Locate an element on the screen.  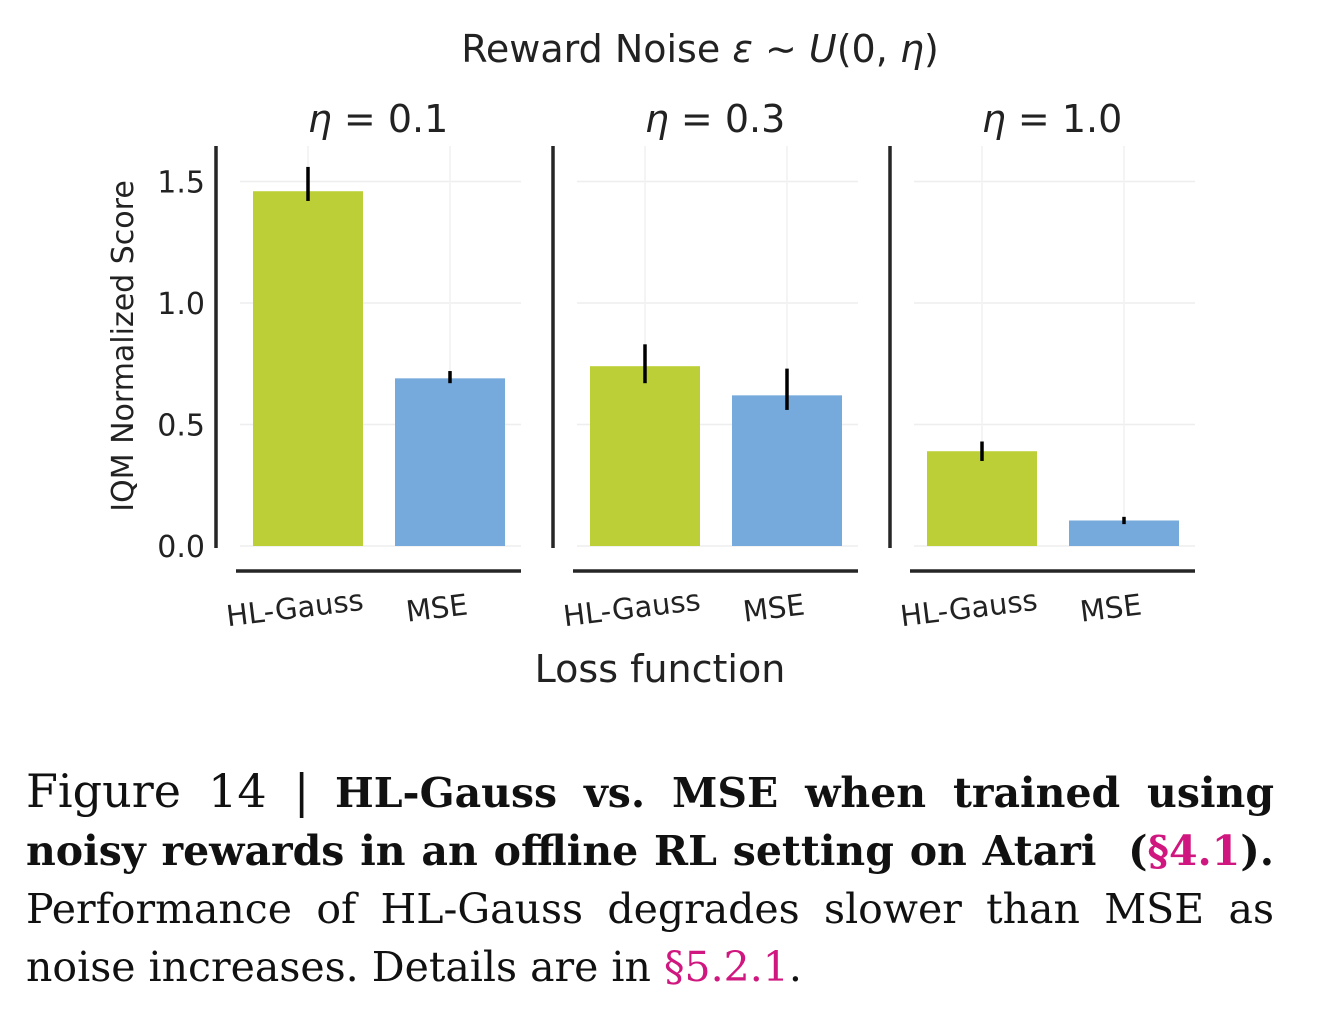
panel-title: η = 0.1 is located at coordinates (378, 119).